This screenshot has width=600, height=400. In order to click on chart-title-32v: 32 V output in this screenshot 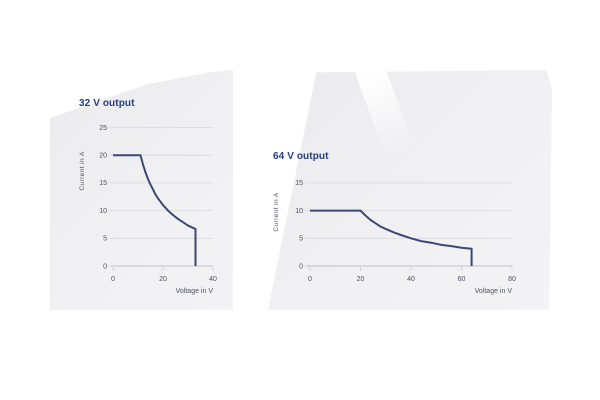, I will do `click(107, 103)`.